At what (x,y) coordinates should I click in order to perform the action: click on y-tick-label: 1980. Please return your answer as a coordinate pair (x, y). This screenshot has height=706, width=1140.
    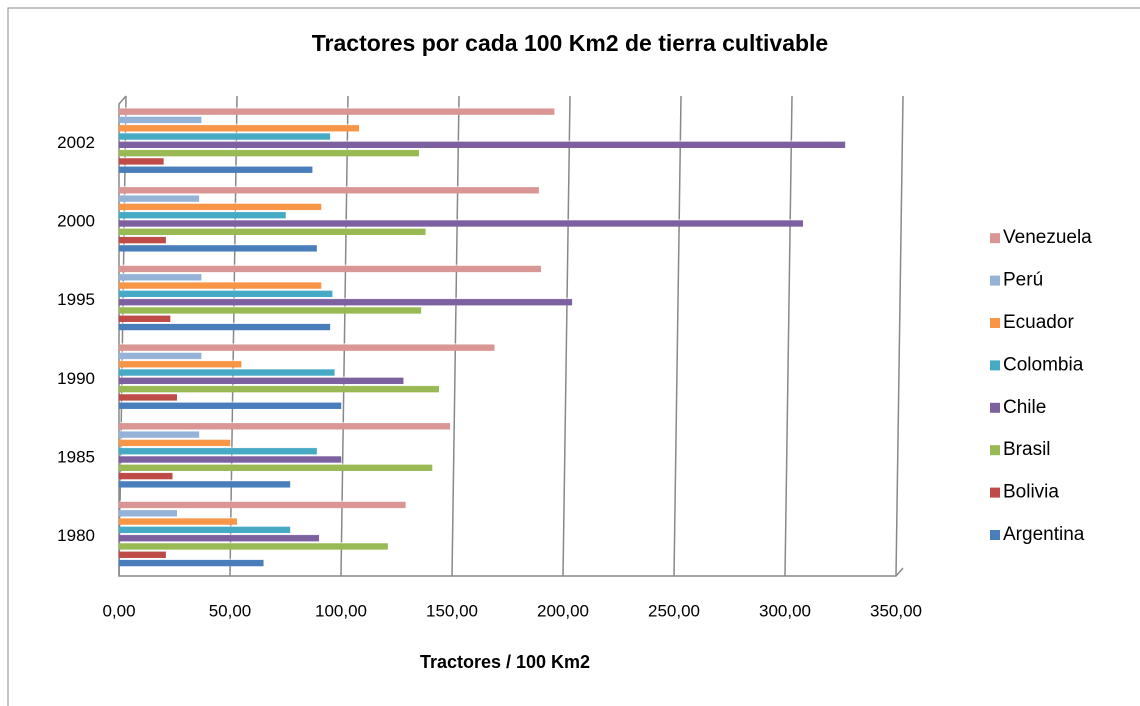
    Looking at the image, I should click on (76, 535).